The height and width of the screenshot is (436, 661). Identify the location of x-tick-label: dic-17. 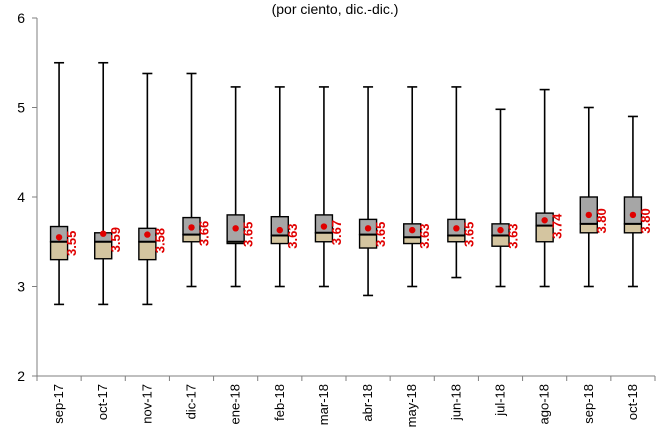
(191, 401).